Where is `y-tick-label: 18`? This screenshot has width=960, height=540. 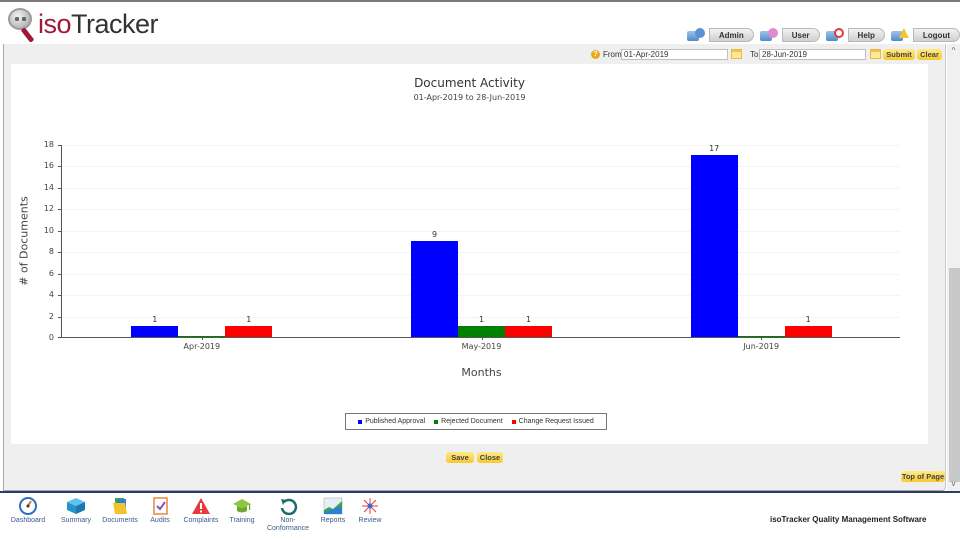 y-tick-label: 18 is located at coordinates (48, 144).